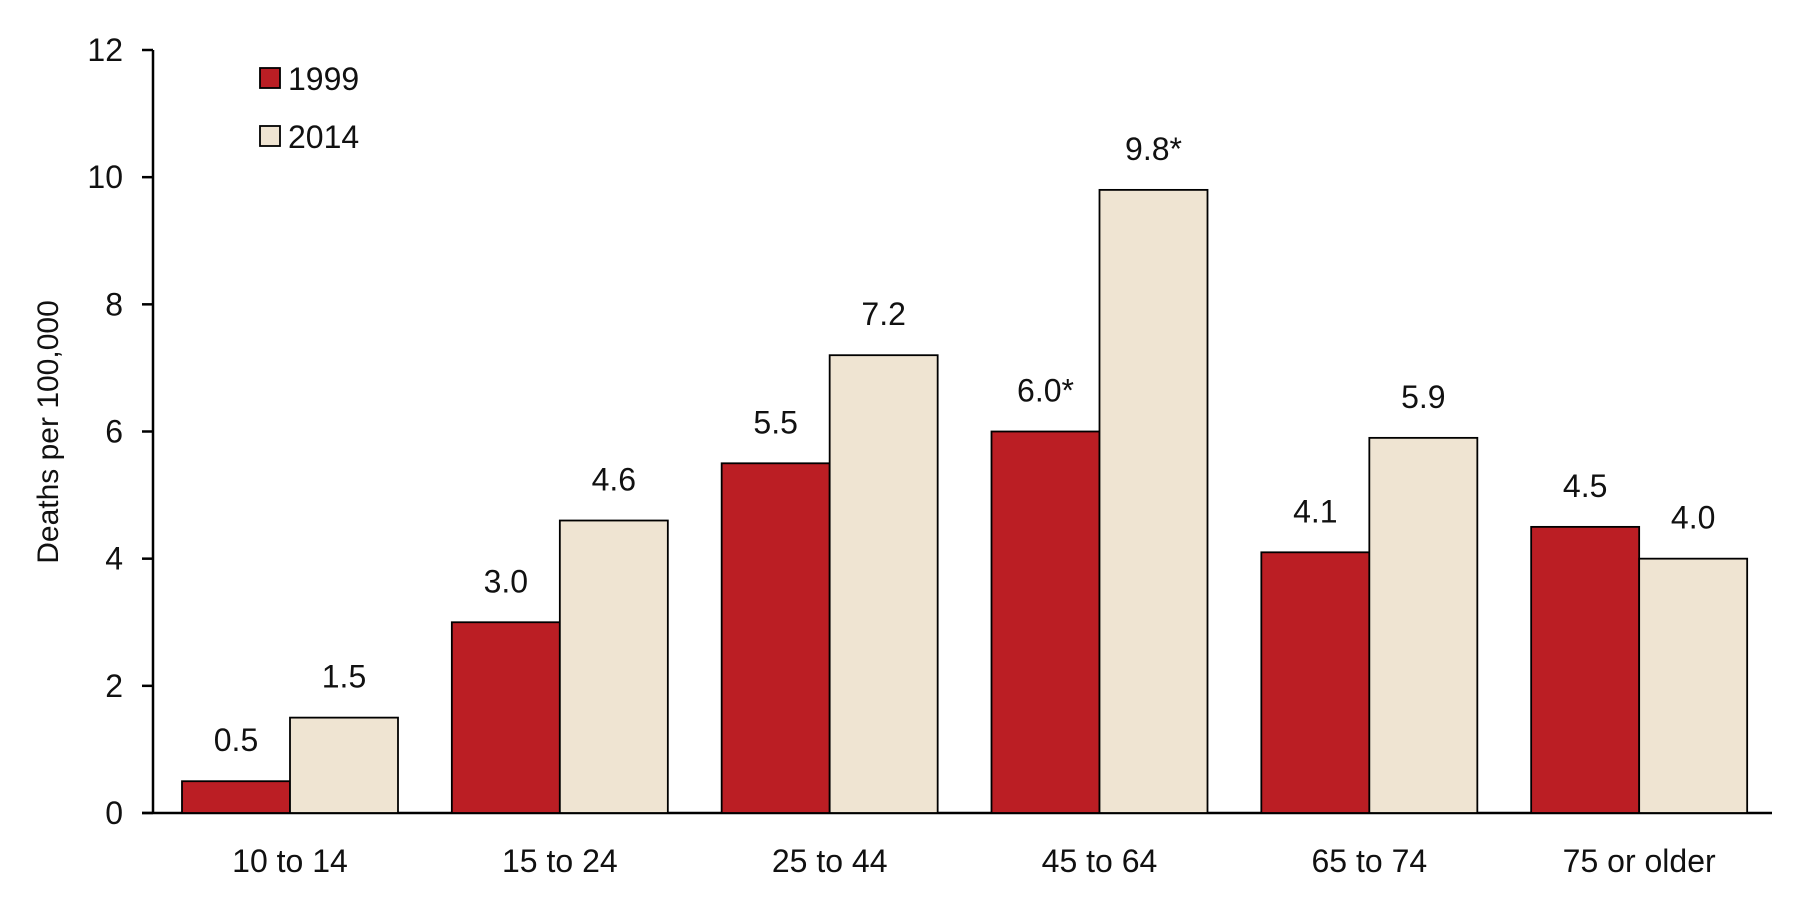 This screenshot has height=900, width=1801. Describe the element at coordinates (1315, 511) in the screenshot. I see `value-label-1999-4: 4.1` at that location.